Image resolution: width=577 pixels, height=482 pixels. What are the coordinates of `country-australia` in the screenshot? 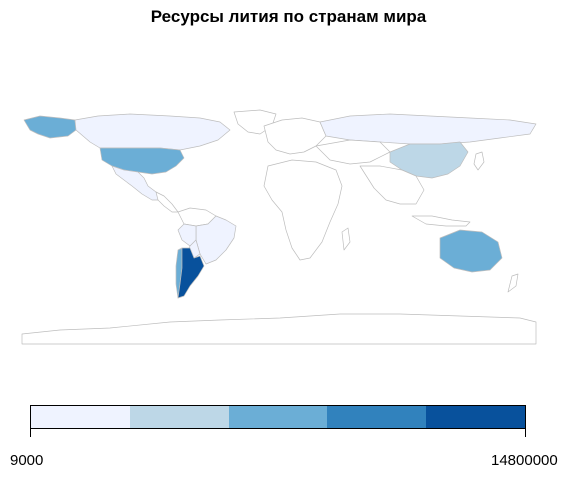 It's located at (471, 251).